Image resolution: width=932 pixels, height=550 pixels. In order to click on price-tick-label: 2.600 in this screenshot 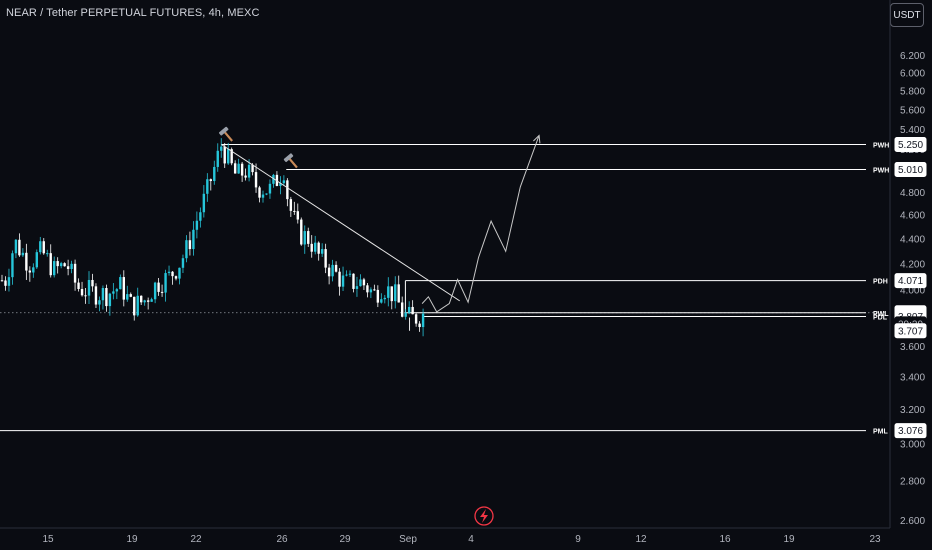, I will do `click(912, 521)`.